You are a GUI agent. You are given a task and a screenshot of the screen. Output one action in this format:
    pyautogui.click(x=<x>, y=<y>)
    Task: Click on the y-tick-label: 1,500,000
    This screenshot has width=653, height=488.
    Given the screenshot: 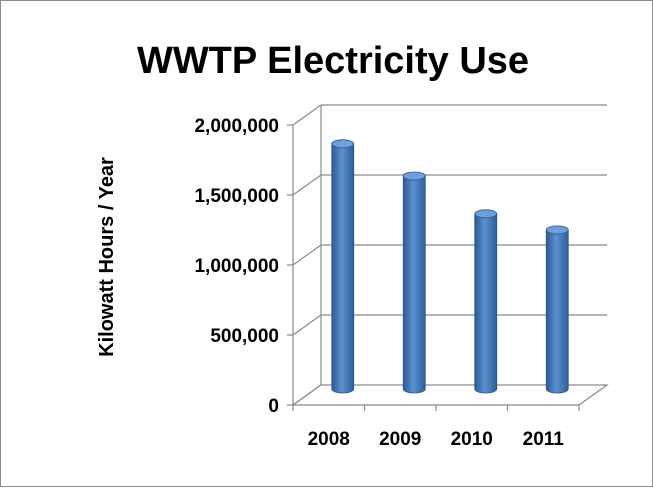 What is the action you would take?
    pyautogui.click(x=236, y=196)
    